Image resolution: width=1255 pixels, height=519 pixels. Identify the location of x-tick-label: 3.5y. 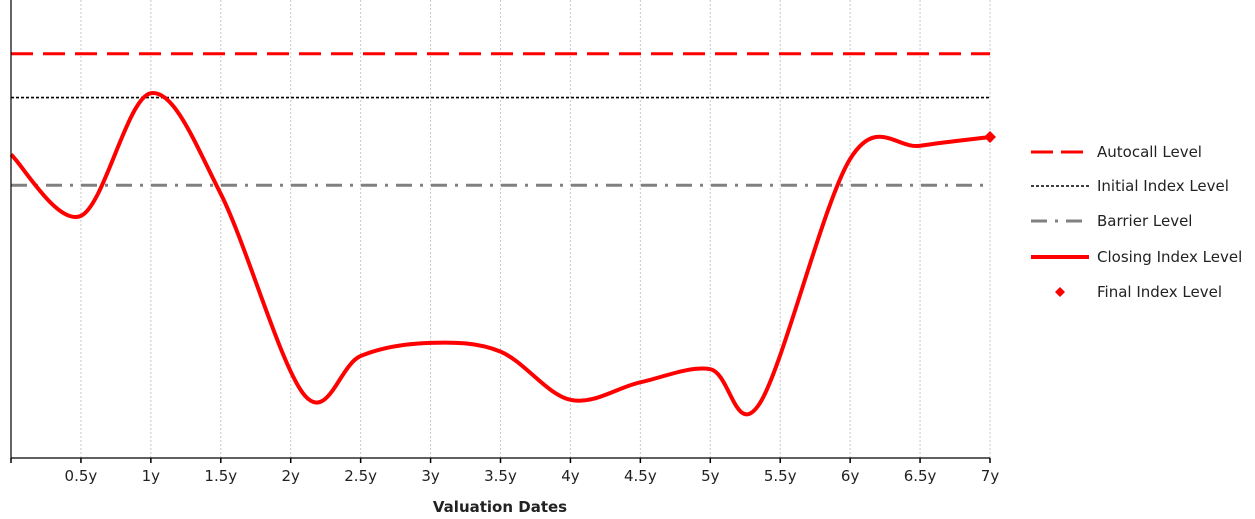
(500, 476).